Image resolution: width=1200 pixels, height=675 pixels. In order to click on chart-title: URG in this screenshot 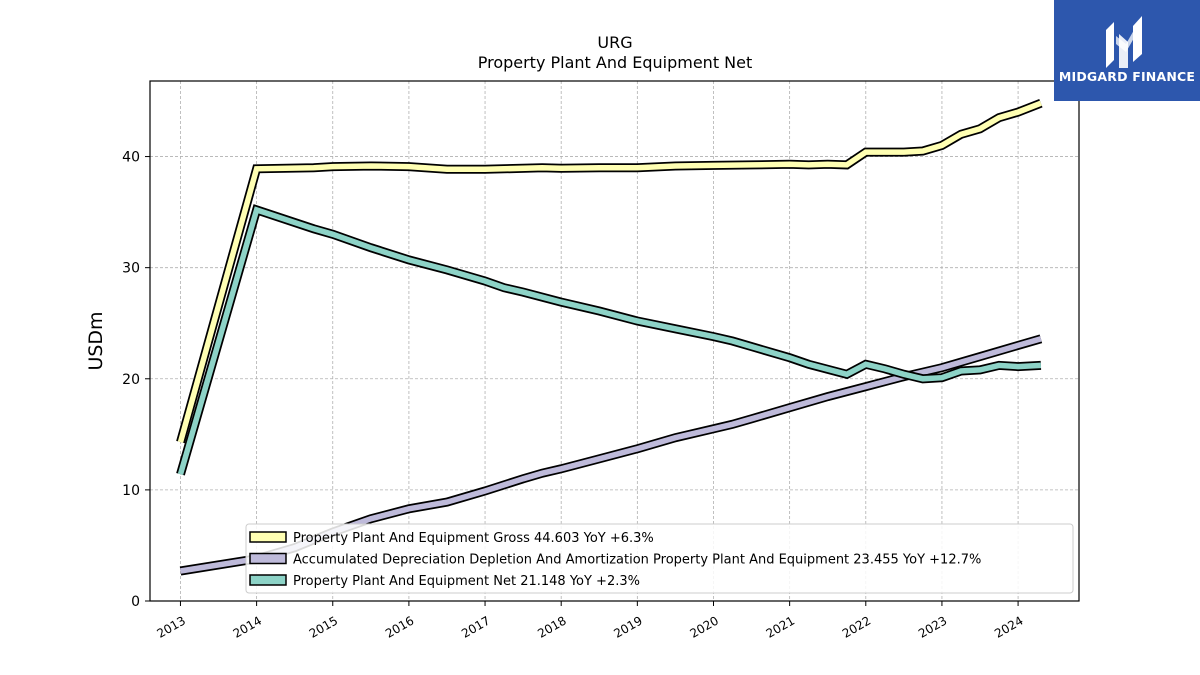, I will do `click(614, 42)`.